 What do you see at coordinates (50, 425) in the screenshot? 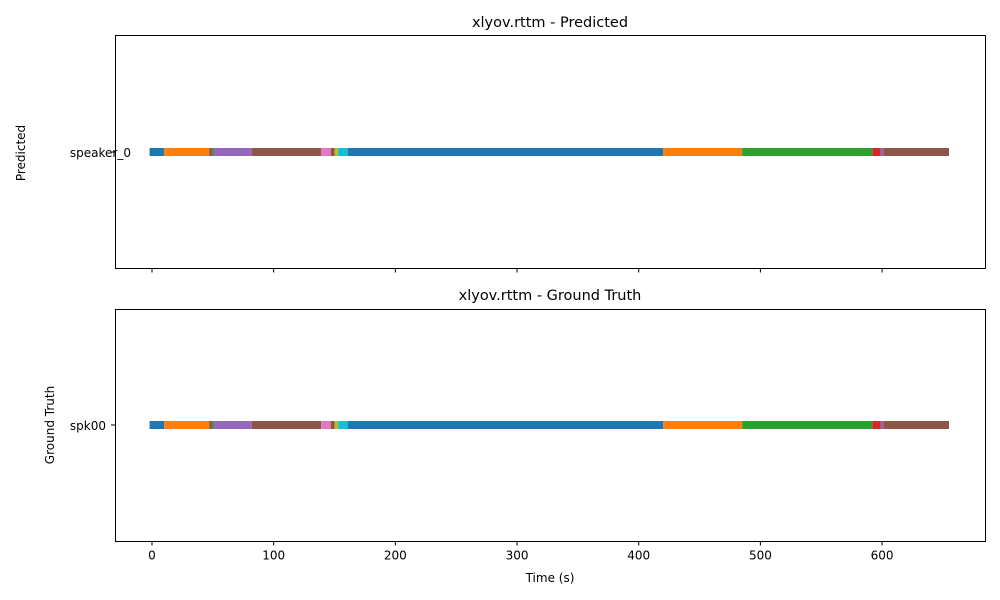
I see `y-axis-label: Ground Truth` at bounding box center [50, 425].